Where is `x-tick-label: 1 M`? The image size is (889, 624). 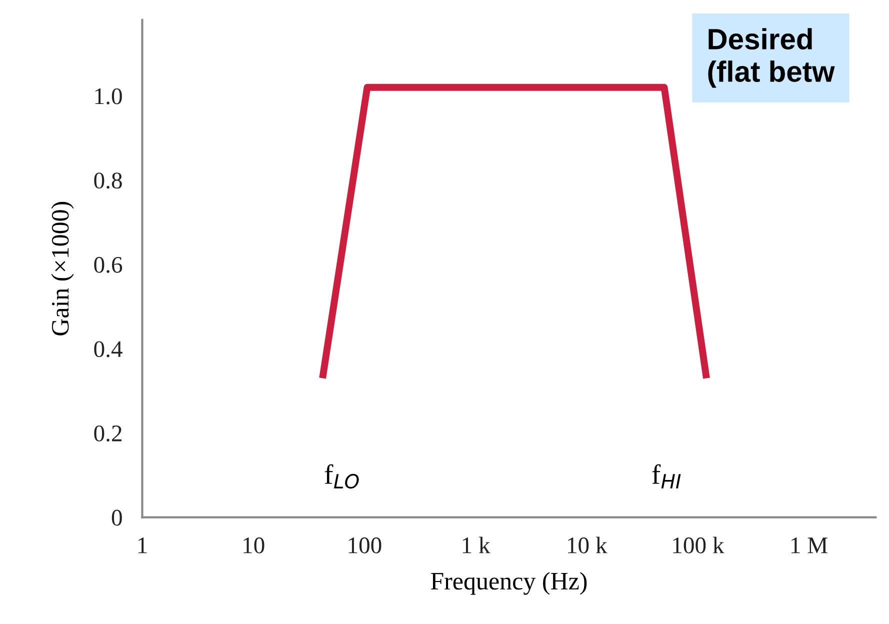 x-tick-label: 1 M is located at coordinates (810, 546).